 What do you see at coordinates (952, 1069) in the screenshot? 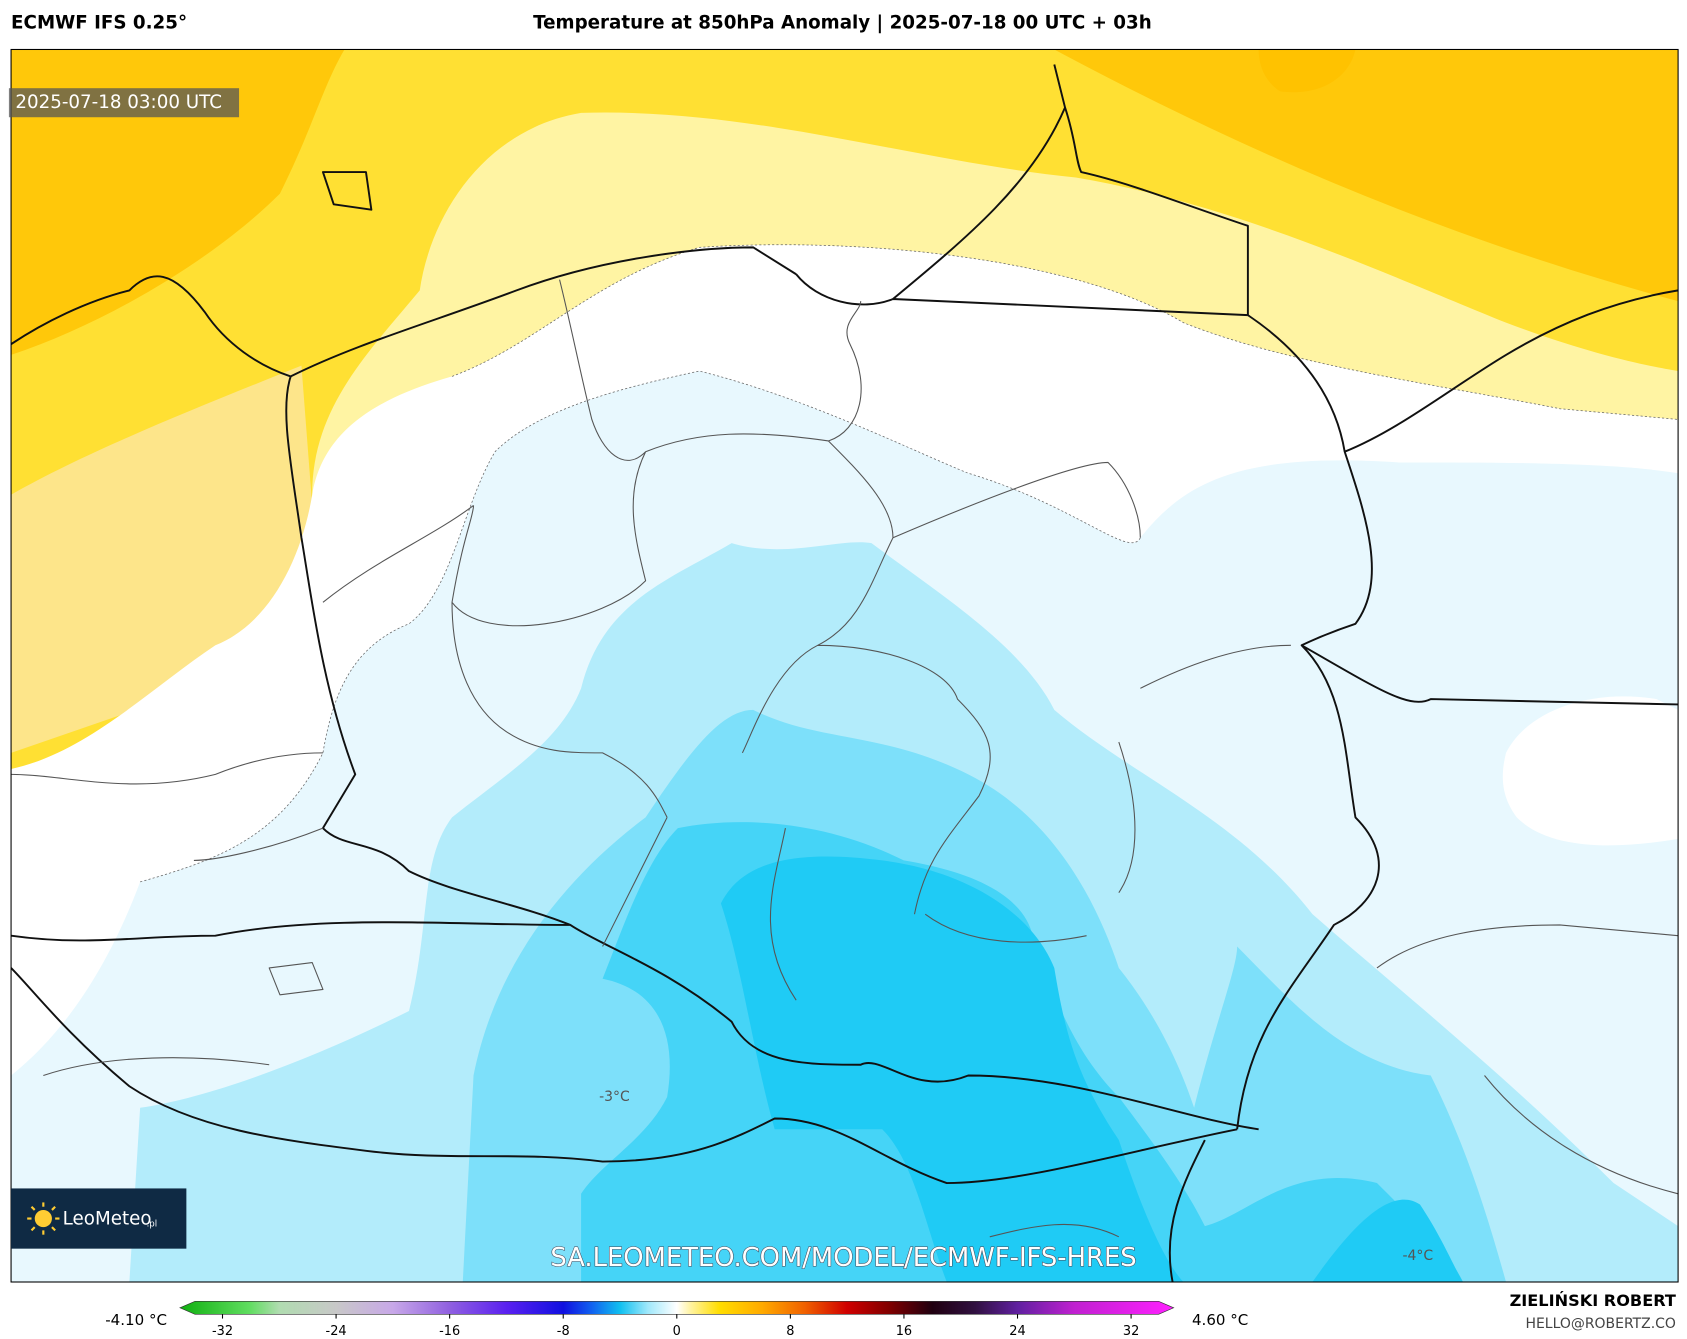
I see `band-bright-blue` at bounding box center [952, 1069].